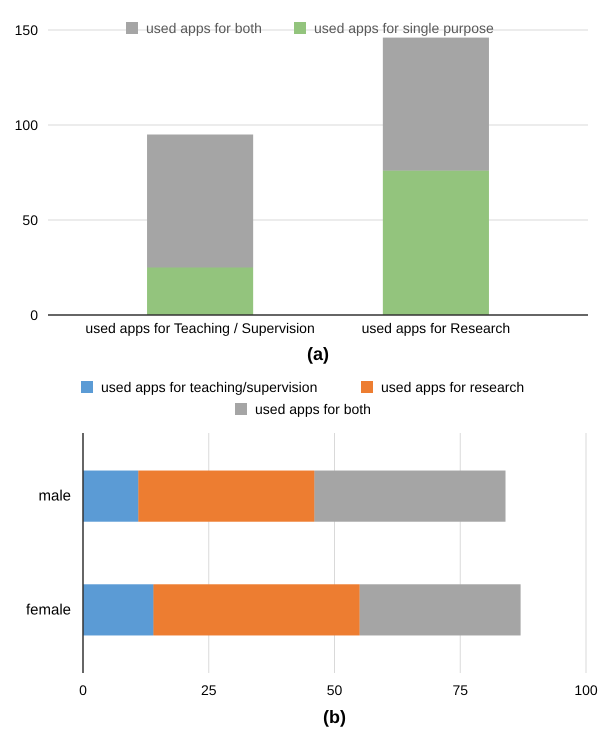  What do you see at coordinates (26, 30) in the screenshot?
I see `y-tick-label: 150` at bounding box center [26, 30].